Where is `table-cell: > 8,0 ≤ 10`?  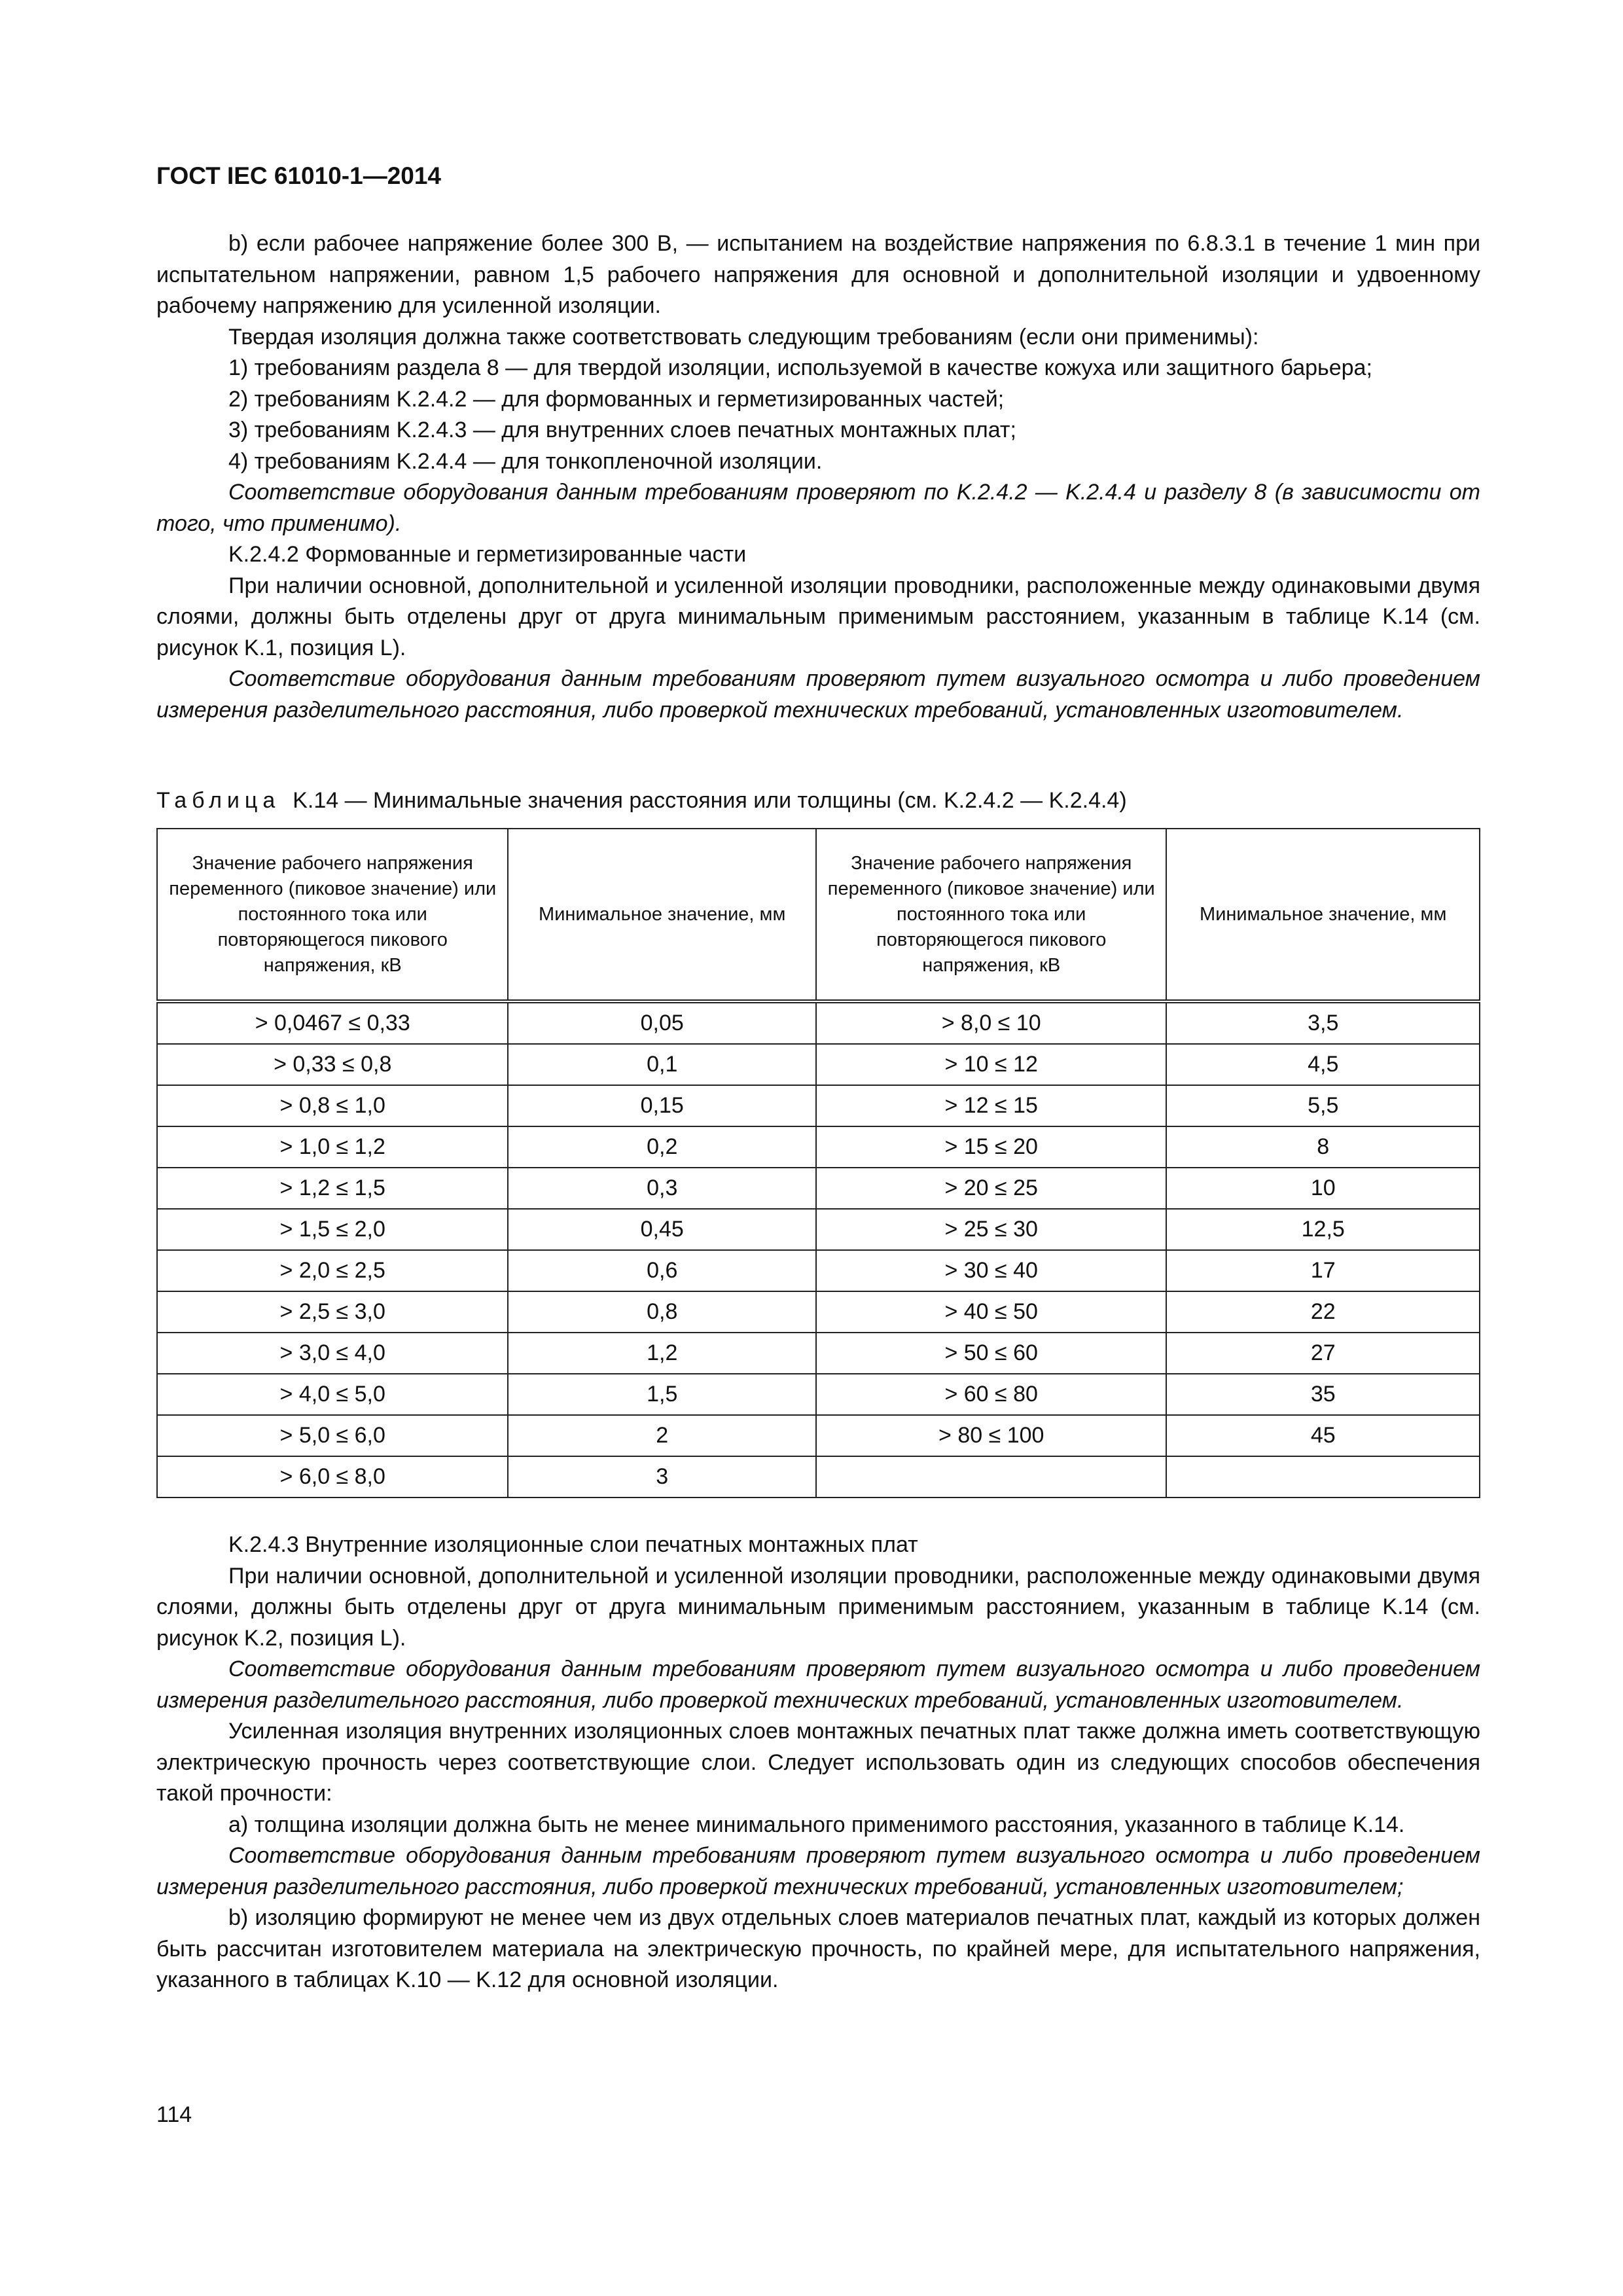
table-cell: > 8,0 ≤ 10 is located at coordinates (991, 1023).